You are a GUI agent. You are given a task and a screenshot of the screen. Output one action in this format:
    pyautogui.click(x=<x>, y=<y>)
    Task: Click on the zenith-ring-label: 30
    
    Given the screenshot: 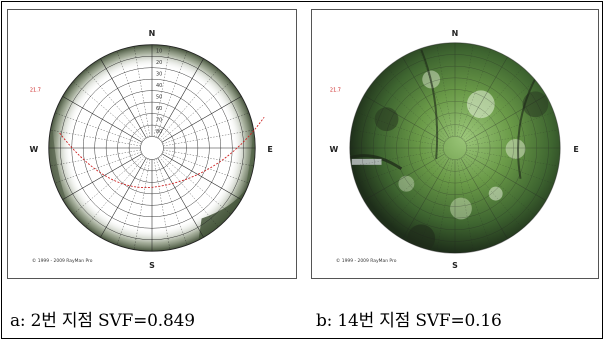 What is the action you would take?
    pyautogui.click(x=159, y=74)
    